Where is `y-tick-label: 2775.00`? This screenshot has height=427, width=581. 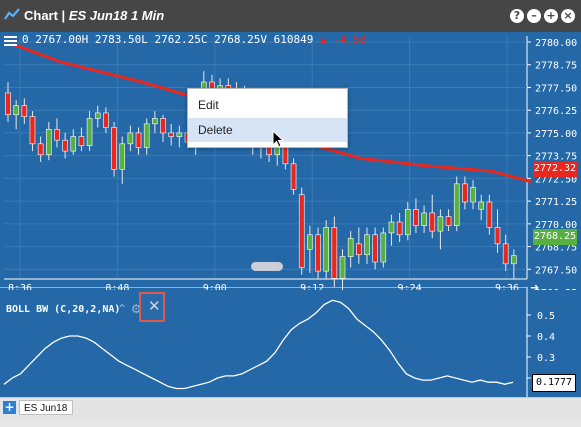
y-tick-label: 2775.00 is located at coordinates (556, 134).